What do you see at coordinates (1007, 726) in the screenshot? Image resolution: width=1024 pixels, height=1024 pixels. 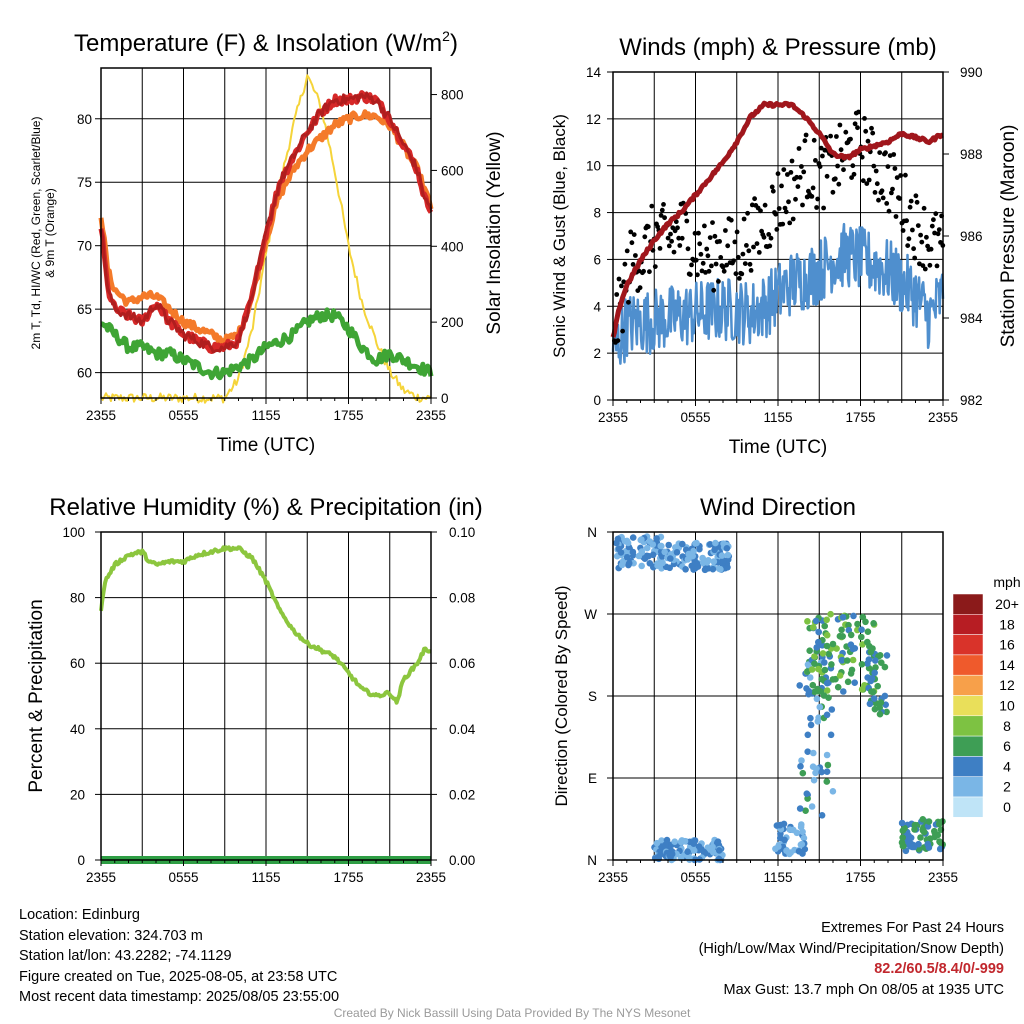 I see `colorbar-label: 8` at bounding box center [1007, 726].